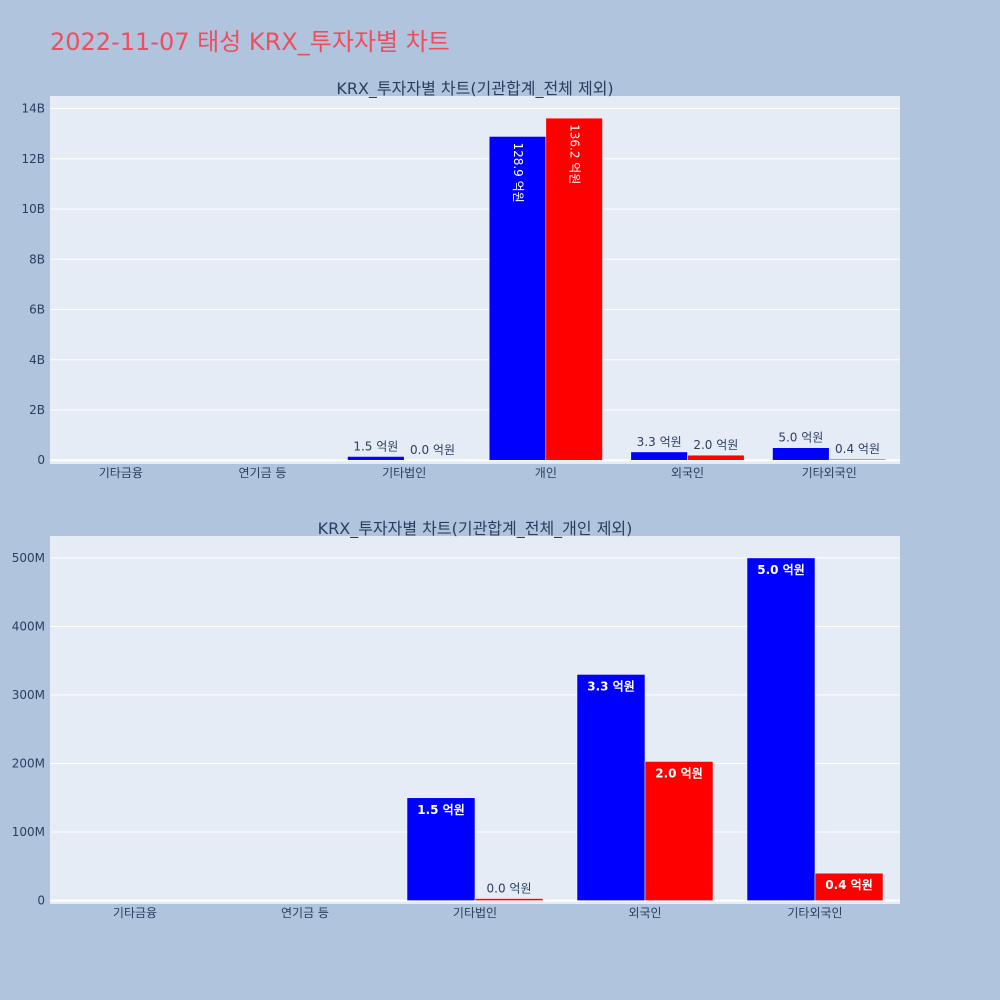 The image size is (1000, 1000). I want to click on y-tick-label: 400M, so click(28, 626).